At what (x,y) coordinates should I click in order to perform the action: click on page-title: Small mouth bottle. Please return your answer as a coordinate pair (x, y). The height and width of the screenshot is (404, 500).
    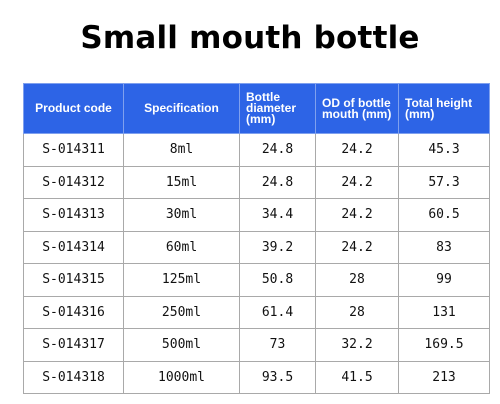
    Looking at the image, I should click on (250, 38).